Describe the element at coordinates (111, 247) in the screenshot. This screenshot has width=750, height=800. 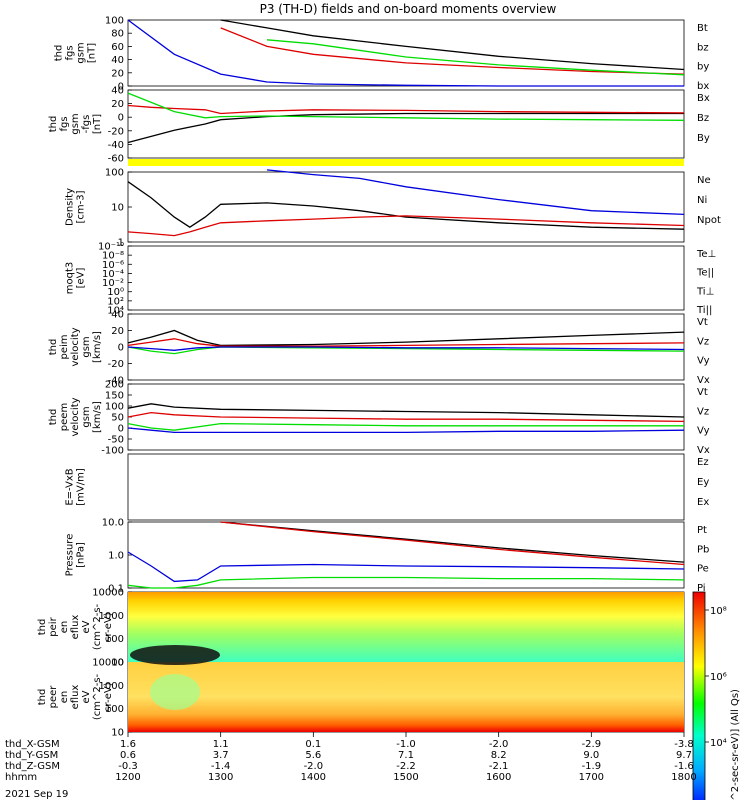
I see `y-tick-label: 10⁻¹⁰` at that location.